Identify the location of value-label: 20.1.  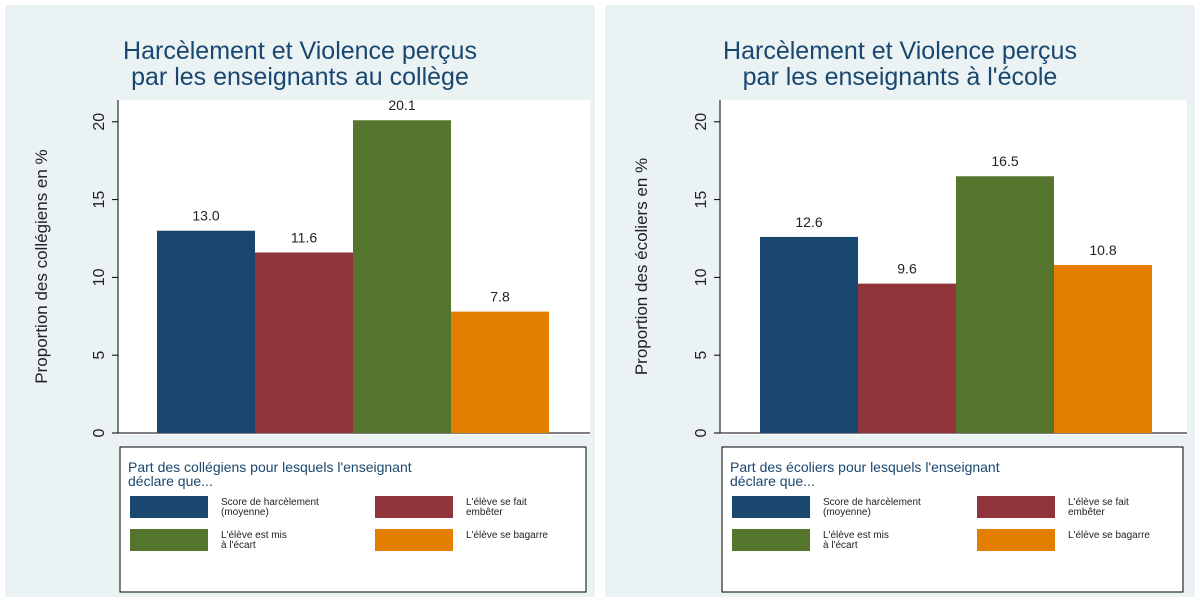
(401, 105).